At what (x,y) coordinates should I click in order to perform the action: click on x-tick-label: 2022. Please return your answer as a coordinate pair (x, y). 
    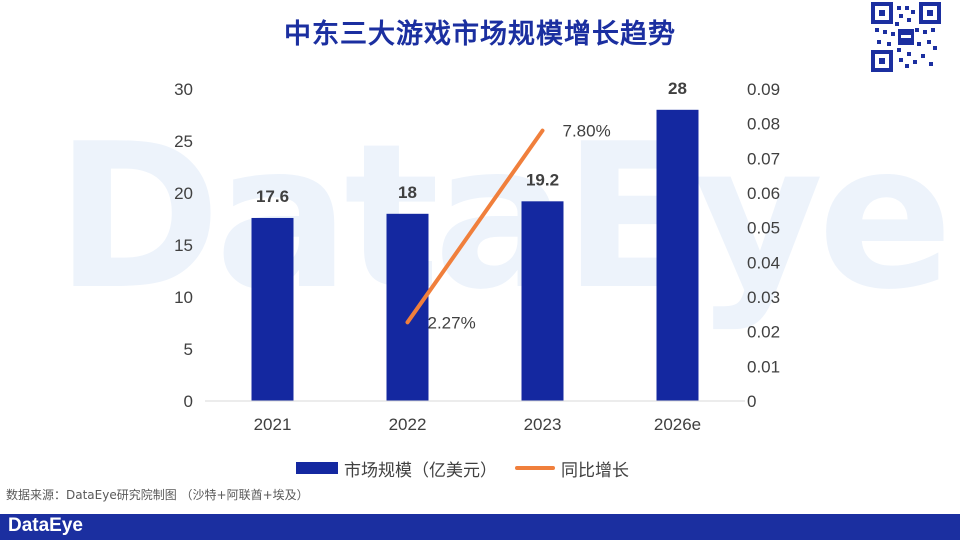
    Looking at the image, I should click on (408, 424).